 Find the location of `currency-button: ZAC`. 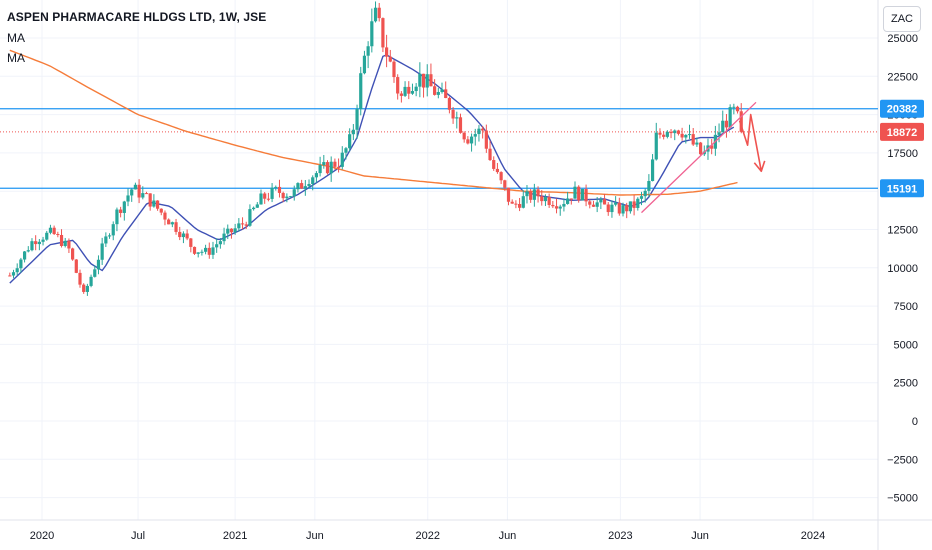

currency-button: ZAC is located at coordinates (902, 19).